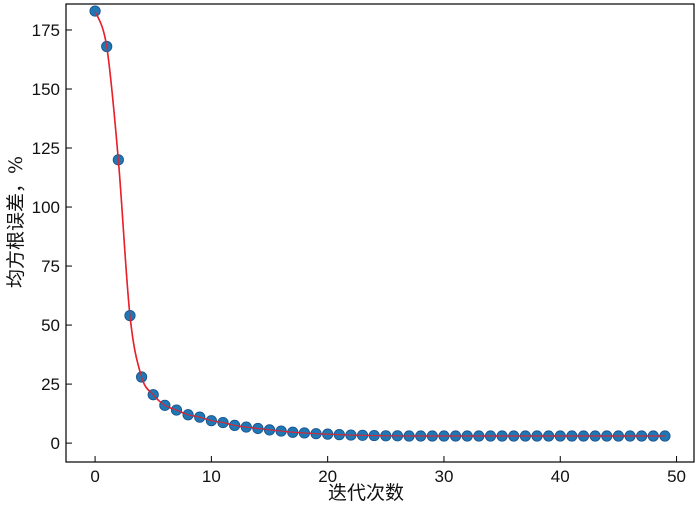  I want to click on x-tick-label: 40, so click(560, 476).